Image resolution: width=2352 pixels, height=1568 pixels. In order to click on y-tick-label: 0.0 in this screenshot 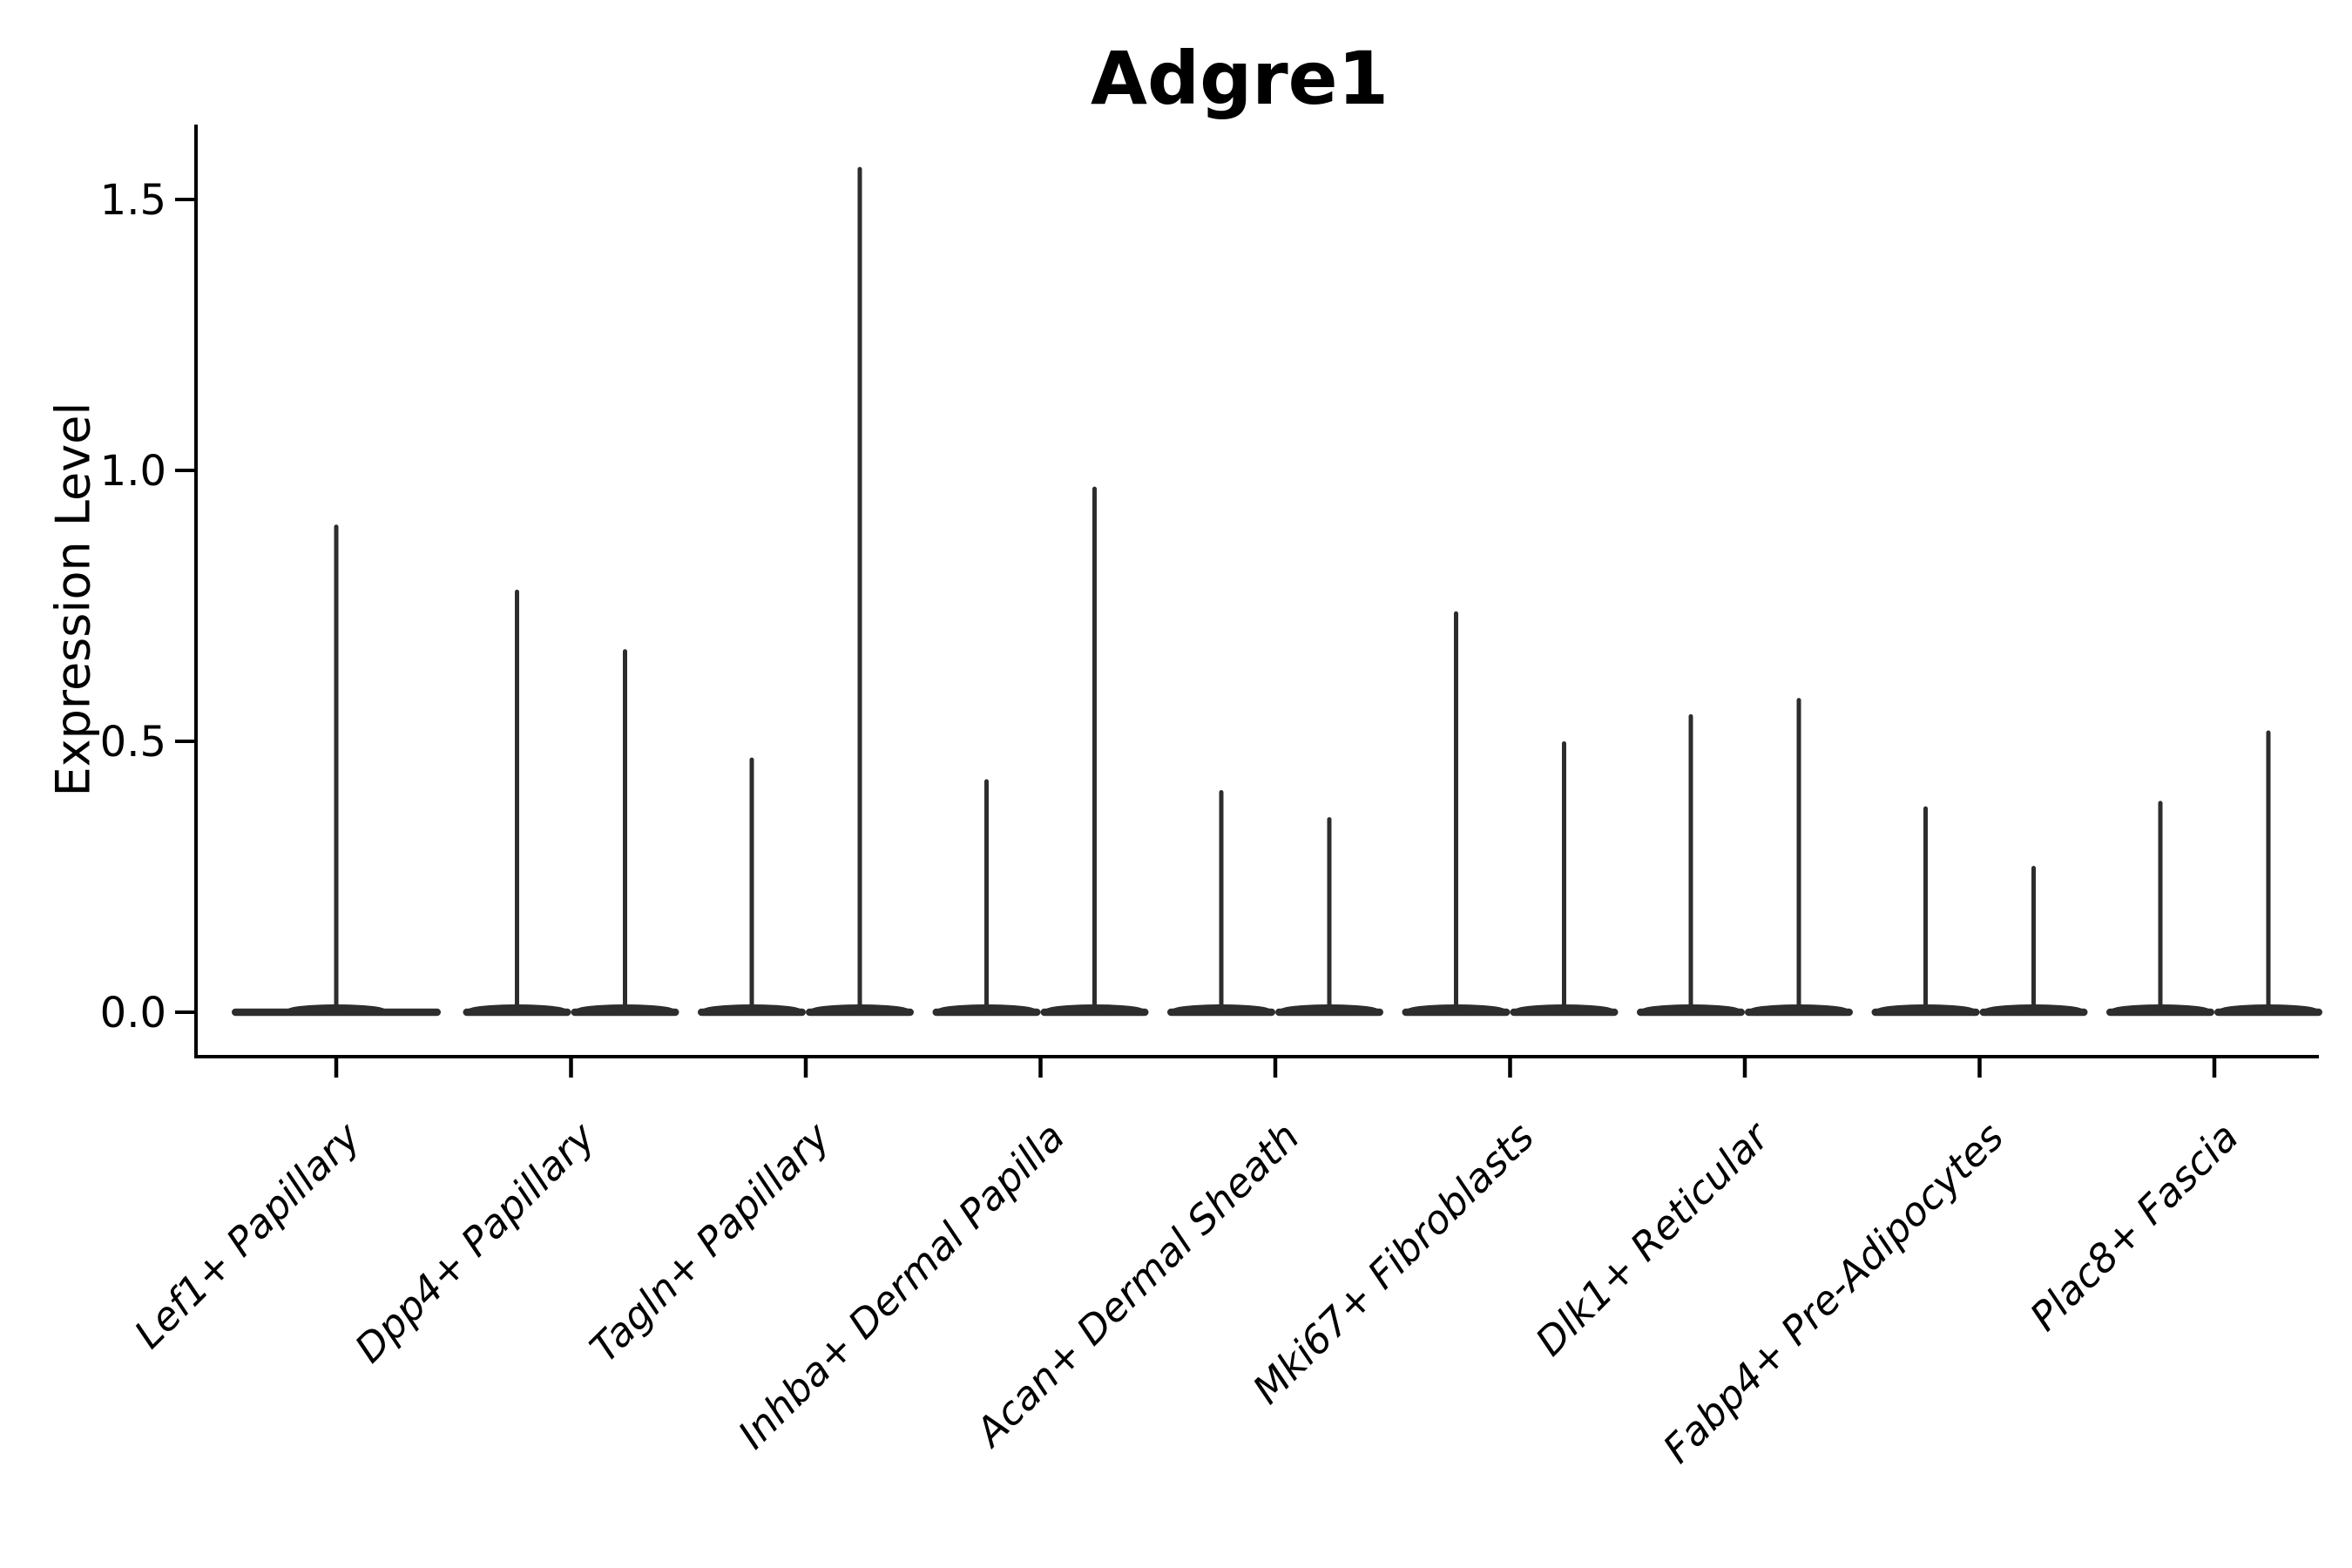, I will do `click(133, 1013)`.